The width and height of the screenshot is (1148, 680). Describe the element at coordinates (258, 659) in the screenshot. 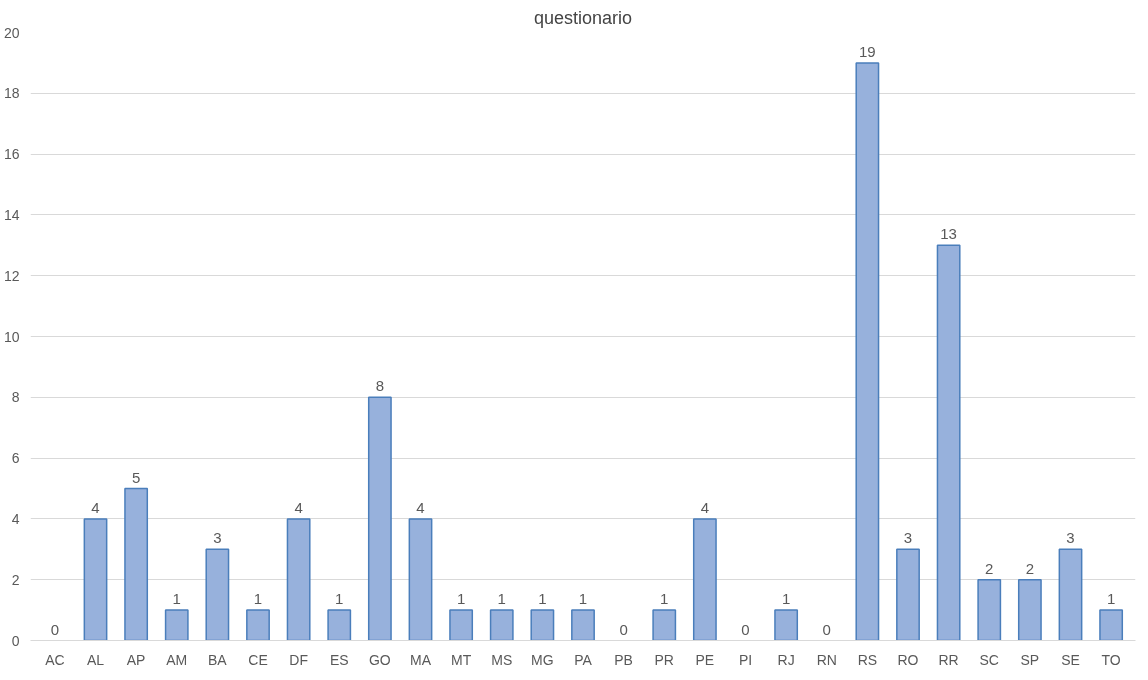

I see `x-tick-label: CE` at that location.